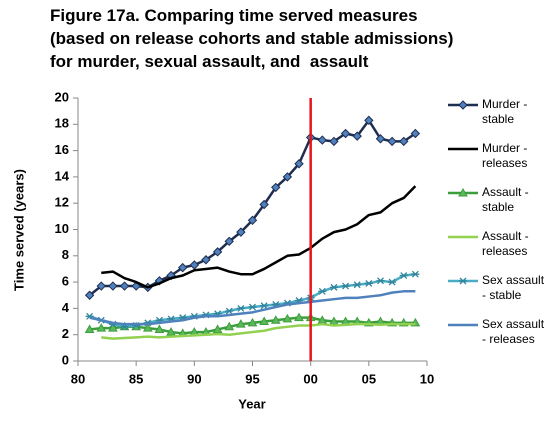 The width and height of the screenshot is (551, 422). I want to click on y-tick-label: 10, so click(62, 228).